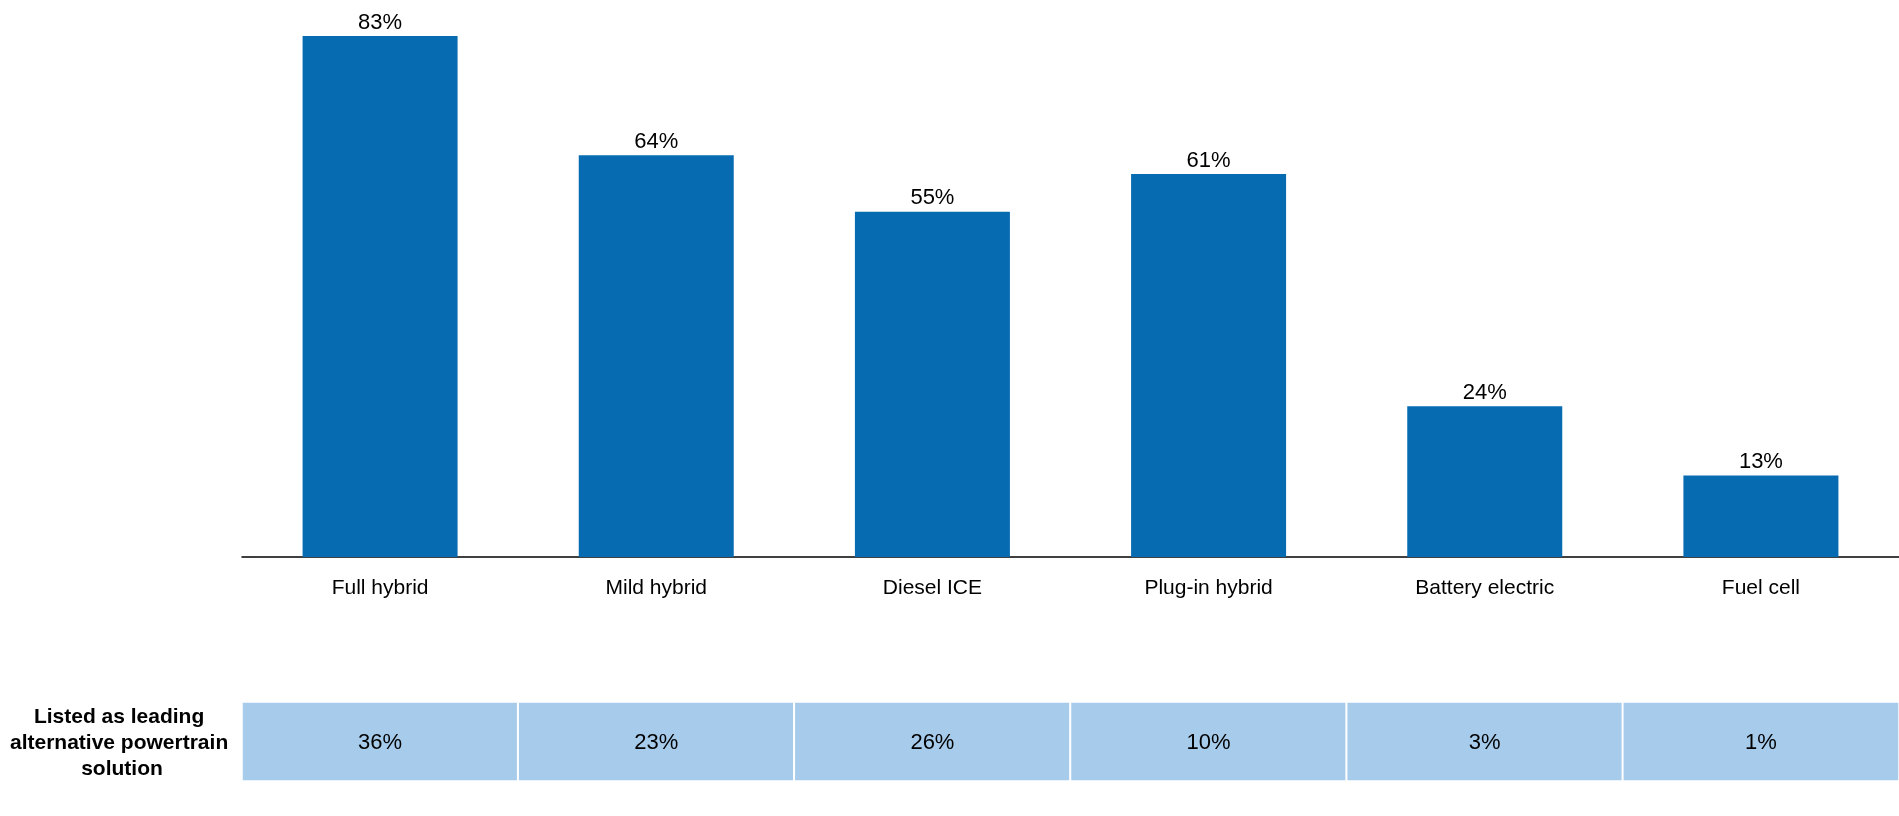  What do you see at coordinates (380, 586) in the screenshot?
I see `x-tick-label: Full hybrid` at bounding box center [380, 586].